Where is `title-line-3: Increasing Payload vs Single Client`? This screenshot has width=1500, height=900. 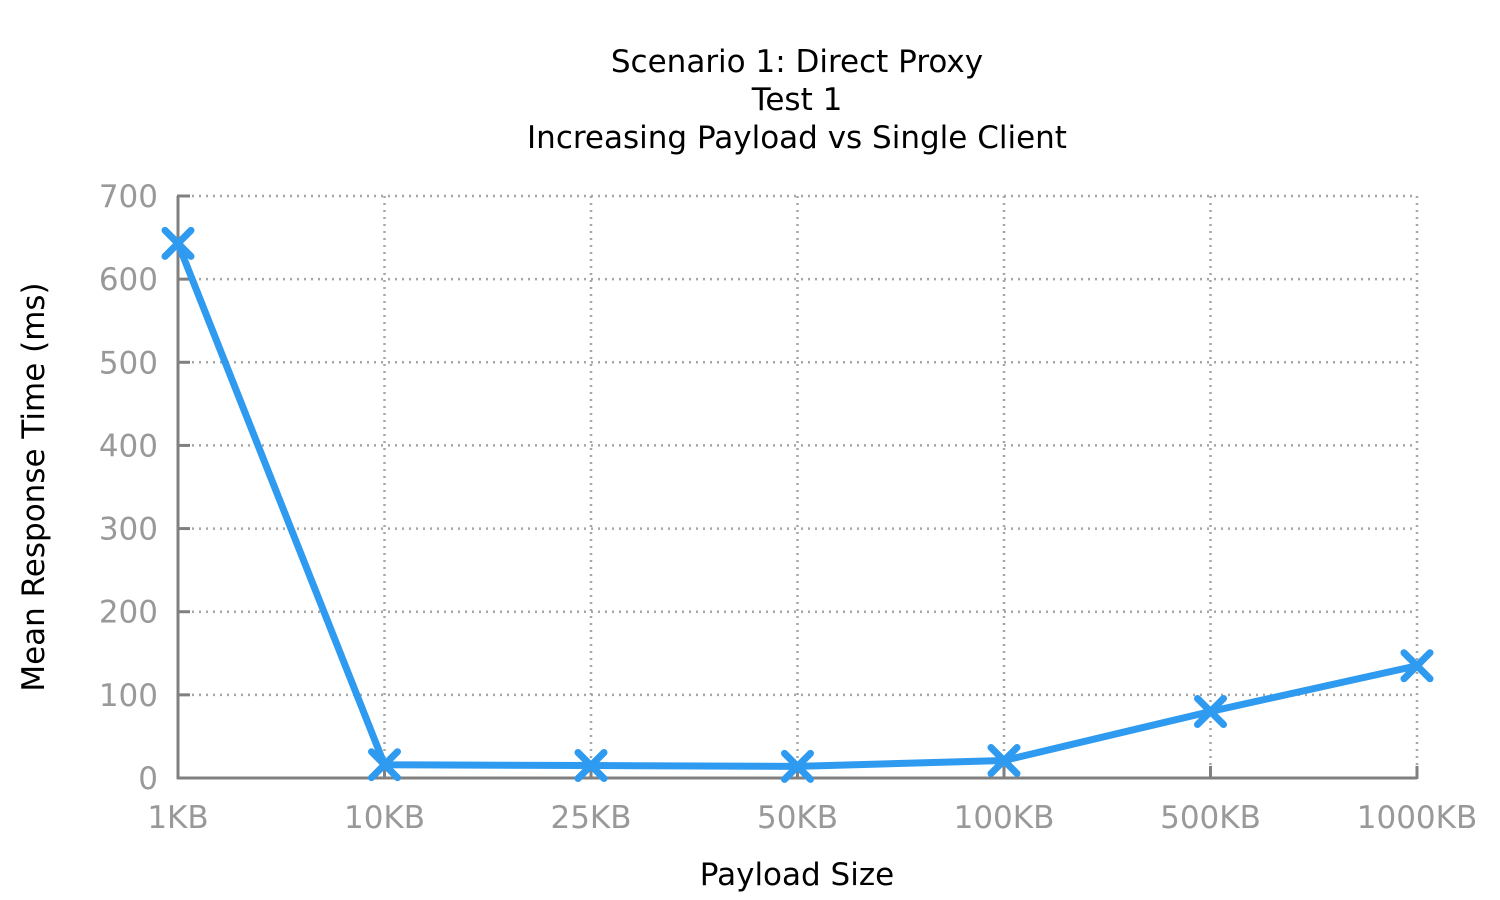
title-line-3: Increasing Payload vs Single Client is located at coordinates (797, 138).